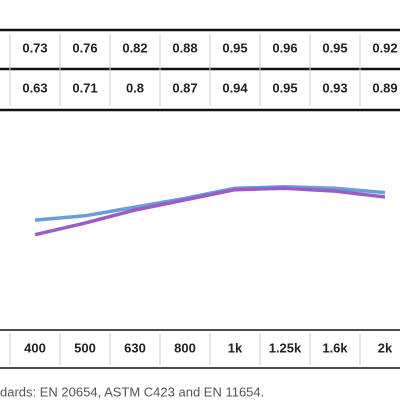 Image resolution: width=400 pixels, height=400 pixels. Describe the element at coordinates (385, 347) in the screenshot. I see `x-tick-label: 2k` at that location.